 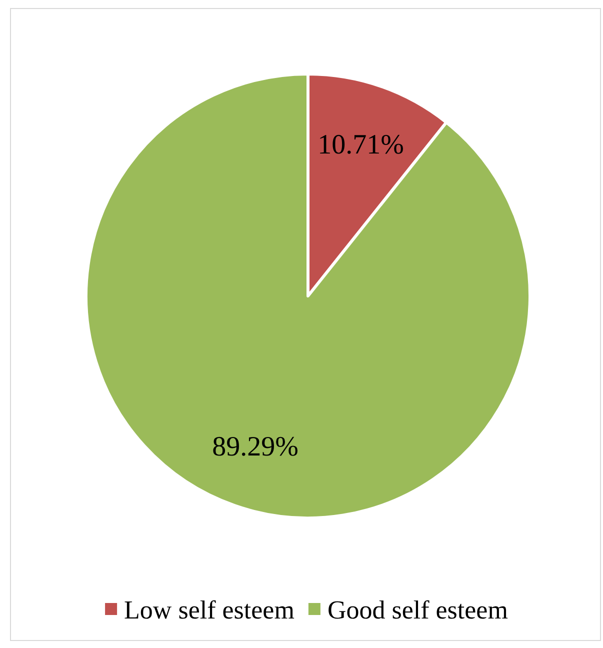 What do you see at coordinates (255, 446) in the screenshot?
I see `data-label: 89.29%` at bounding box center [255, 446].